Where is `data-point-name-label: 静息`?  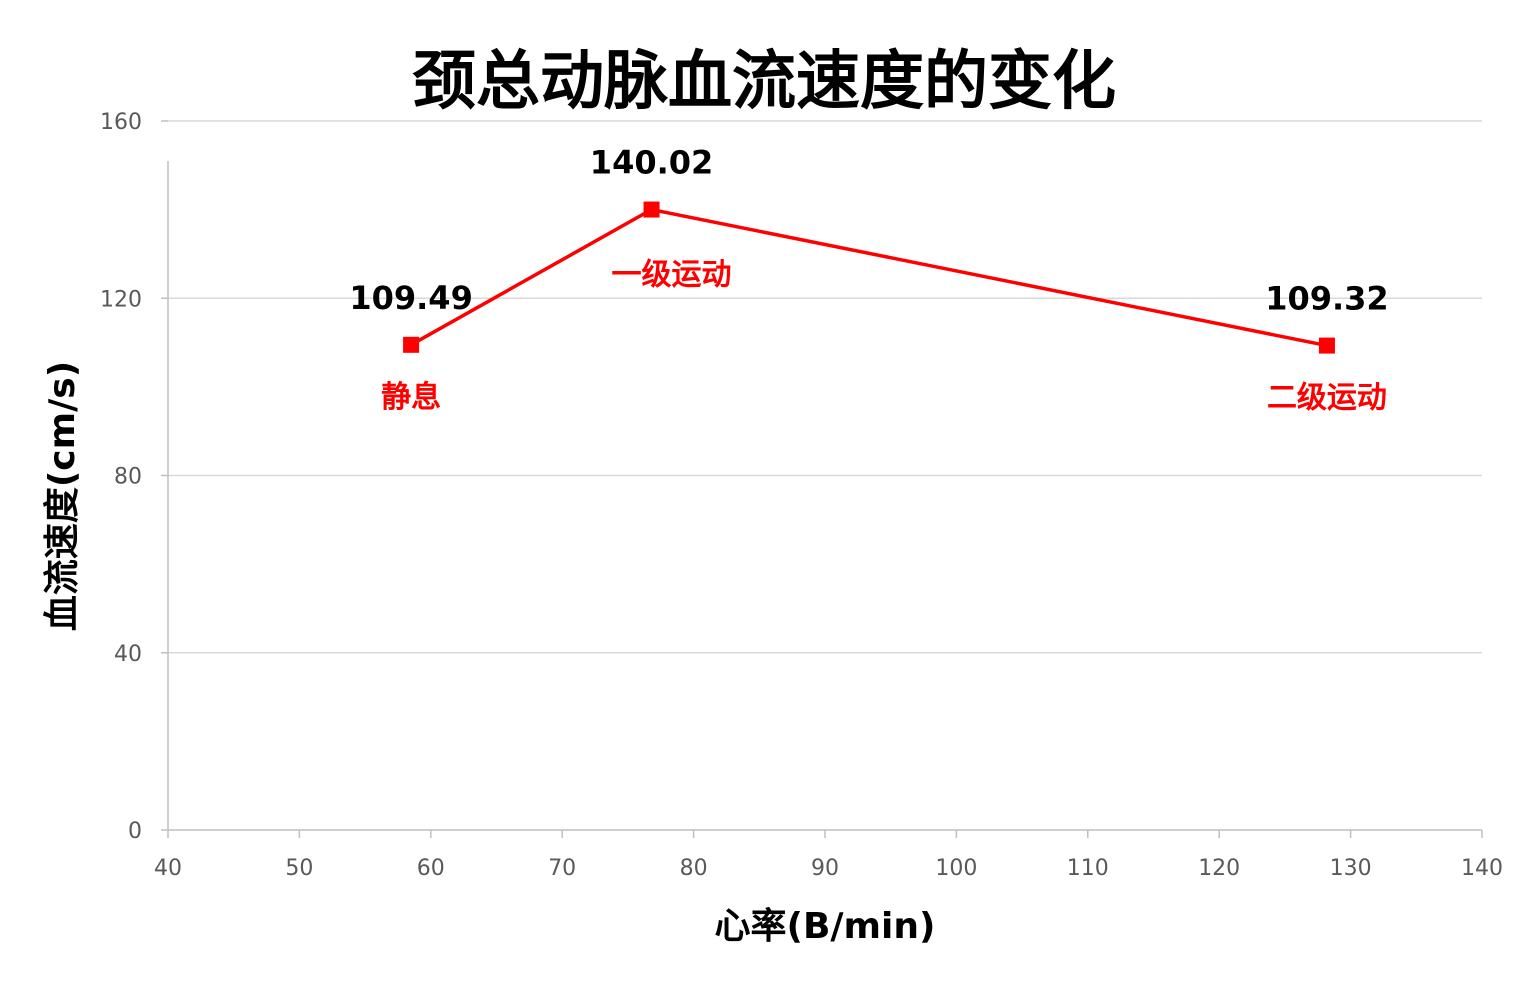 data-point-name-label: 静息 is located at coordinates (411, 397).